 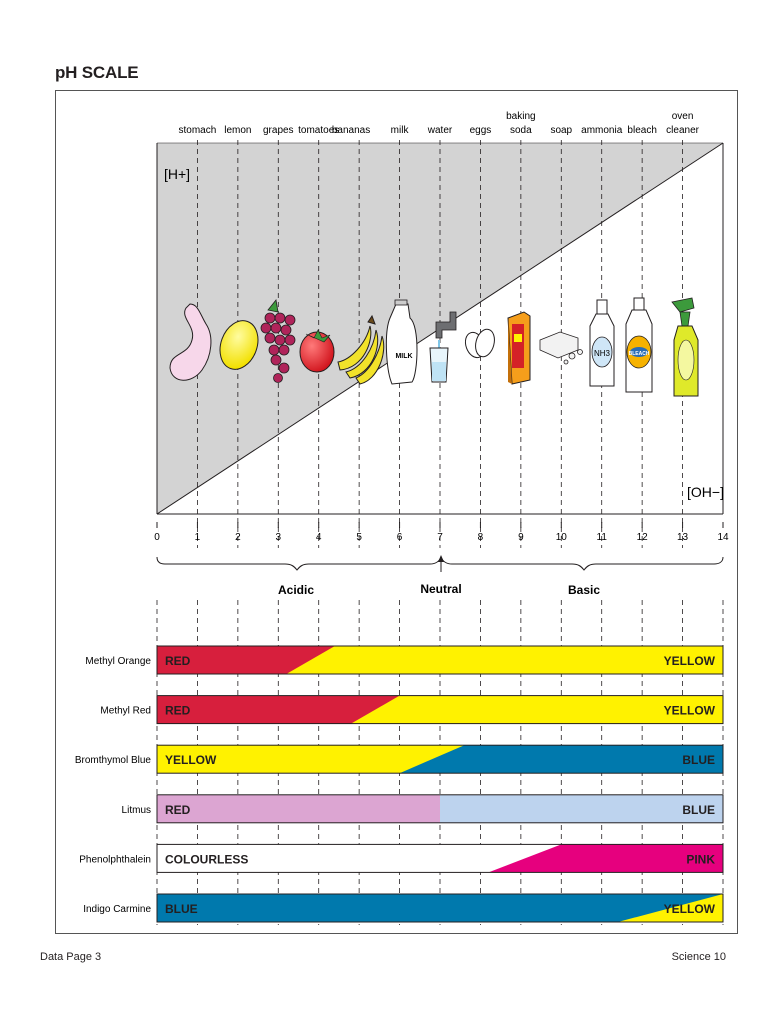 I want to click on axis-tick-label: 8, so click(x=481, y=537).